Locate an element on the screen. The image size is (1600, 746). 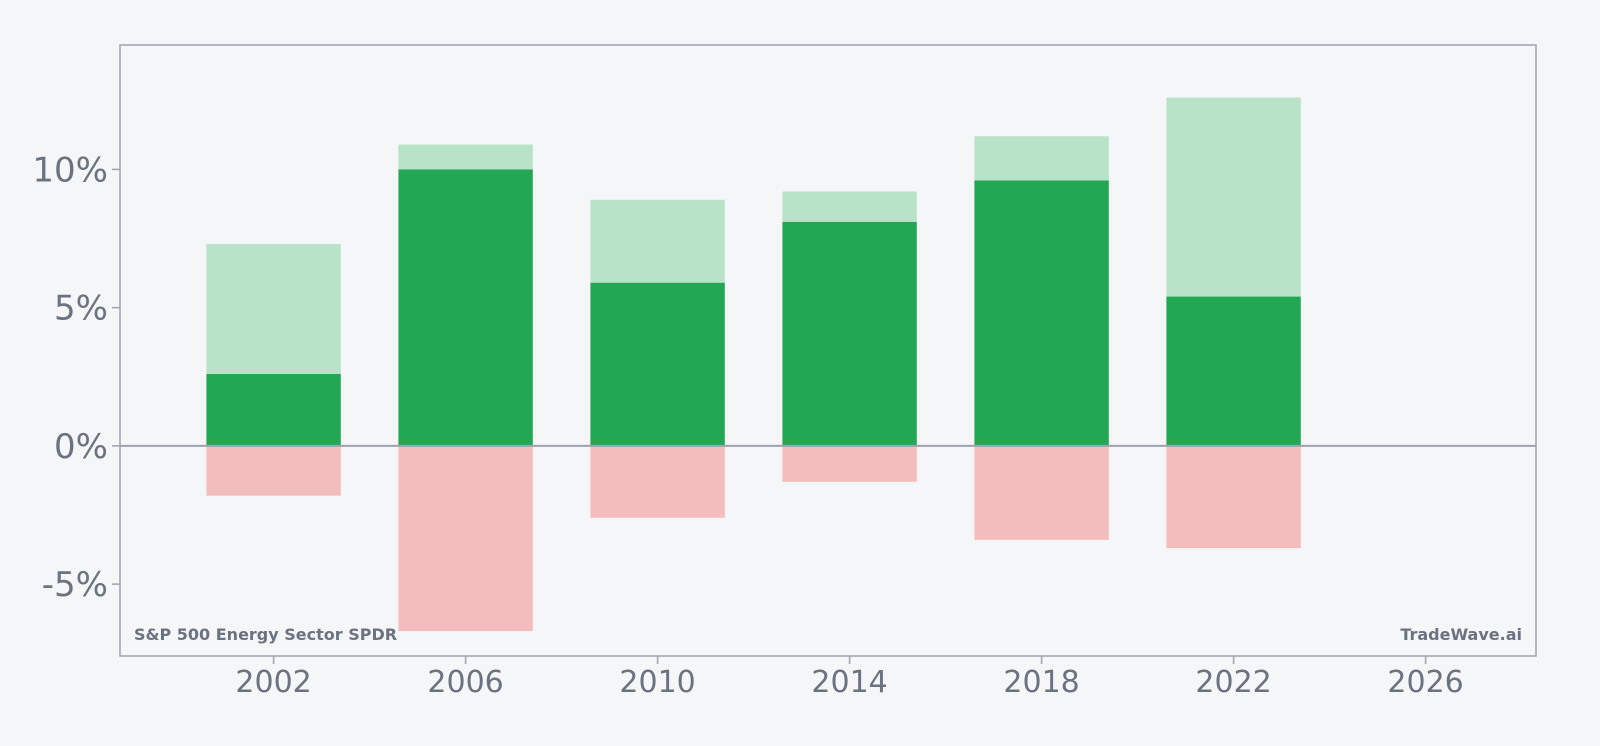
y-axis: -5% 0% 5% 10% is located at coordinates (76, 377).